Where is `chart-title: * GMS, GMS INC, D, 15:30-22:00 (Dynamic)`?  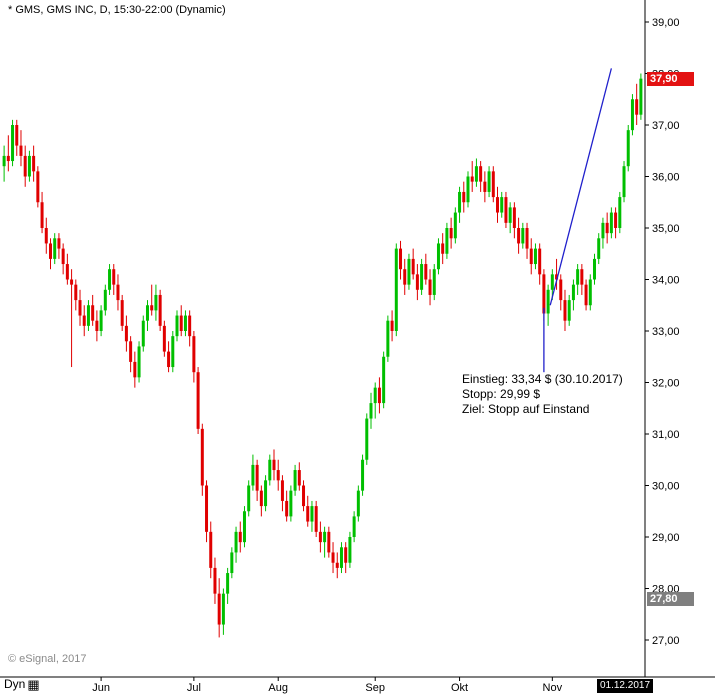
chart-title: * GMS, GMS INC, D, 15:30-22:00 (Dynamic) is located at coordinates (117, 10).